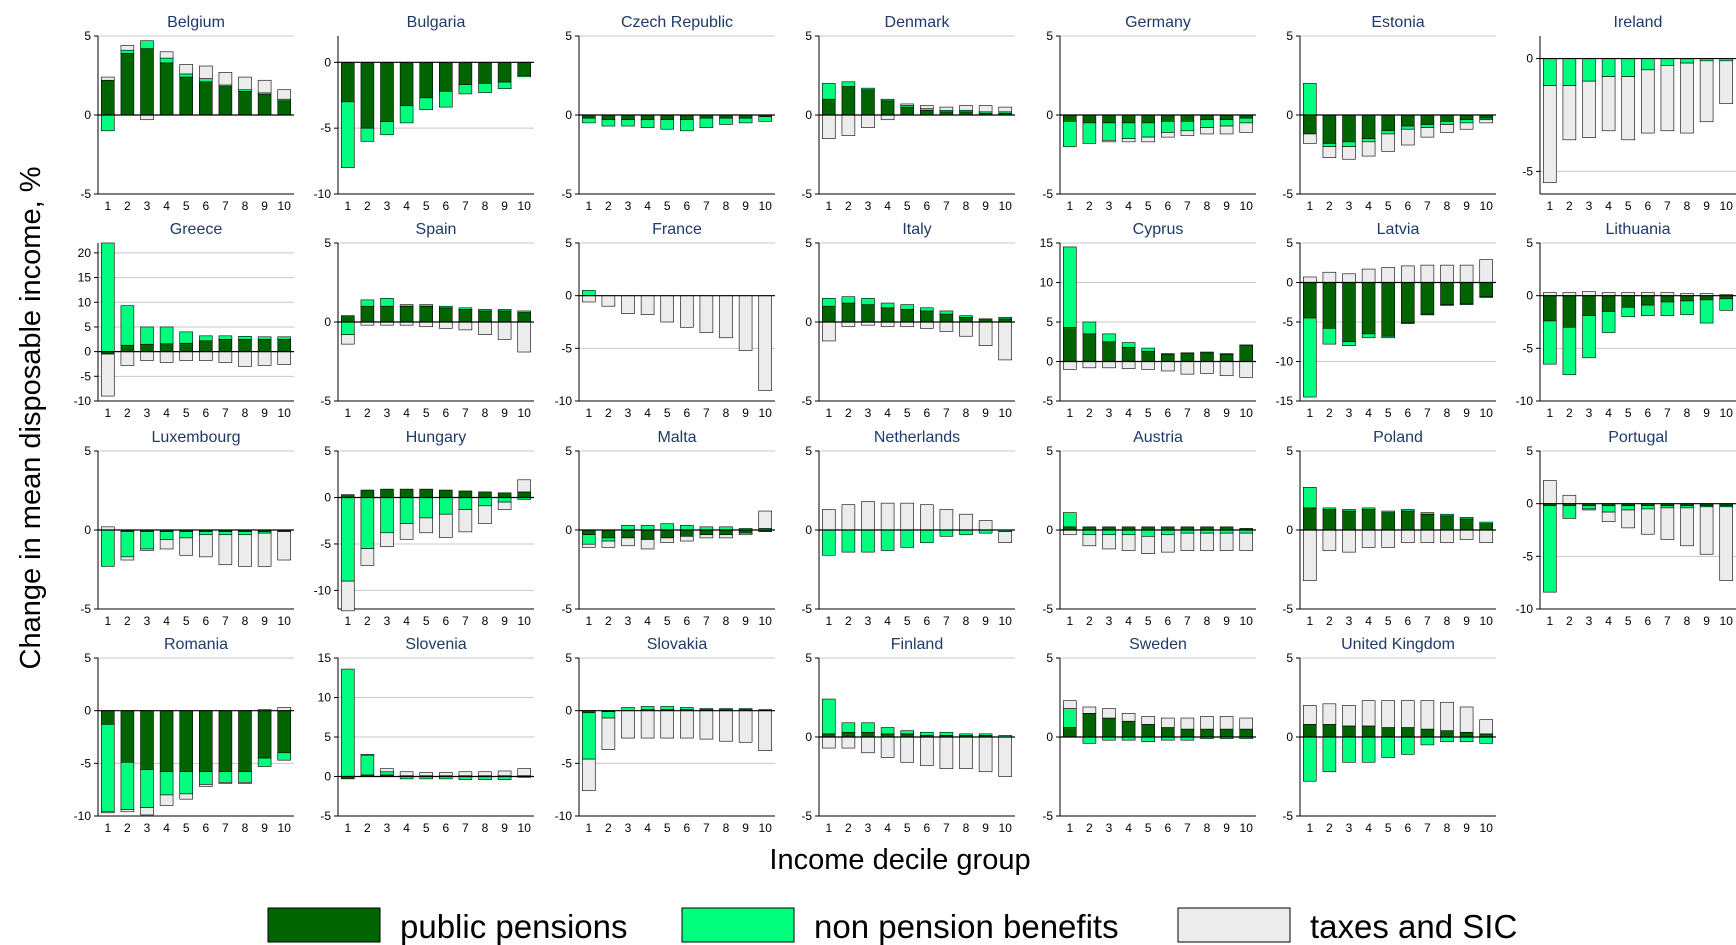  What do you see at coordinates (676, 437) in the screenshot?
I see `panel-title: Malta` at bounding box center [676, 437].